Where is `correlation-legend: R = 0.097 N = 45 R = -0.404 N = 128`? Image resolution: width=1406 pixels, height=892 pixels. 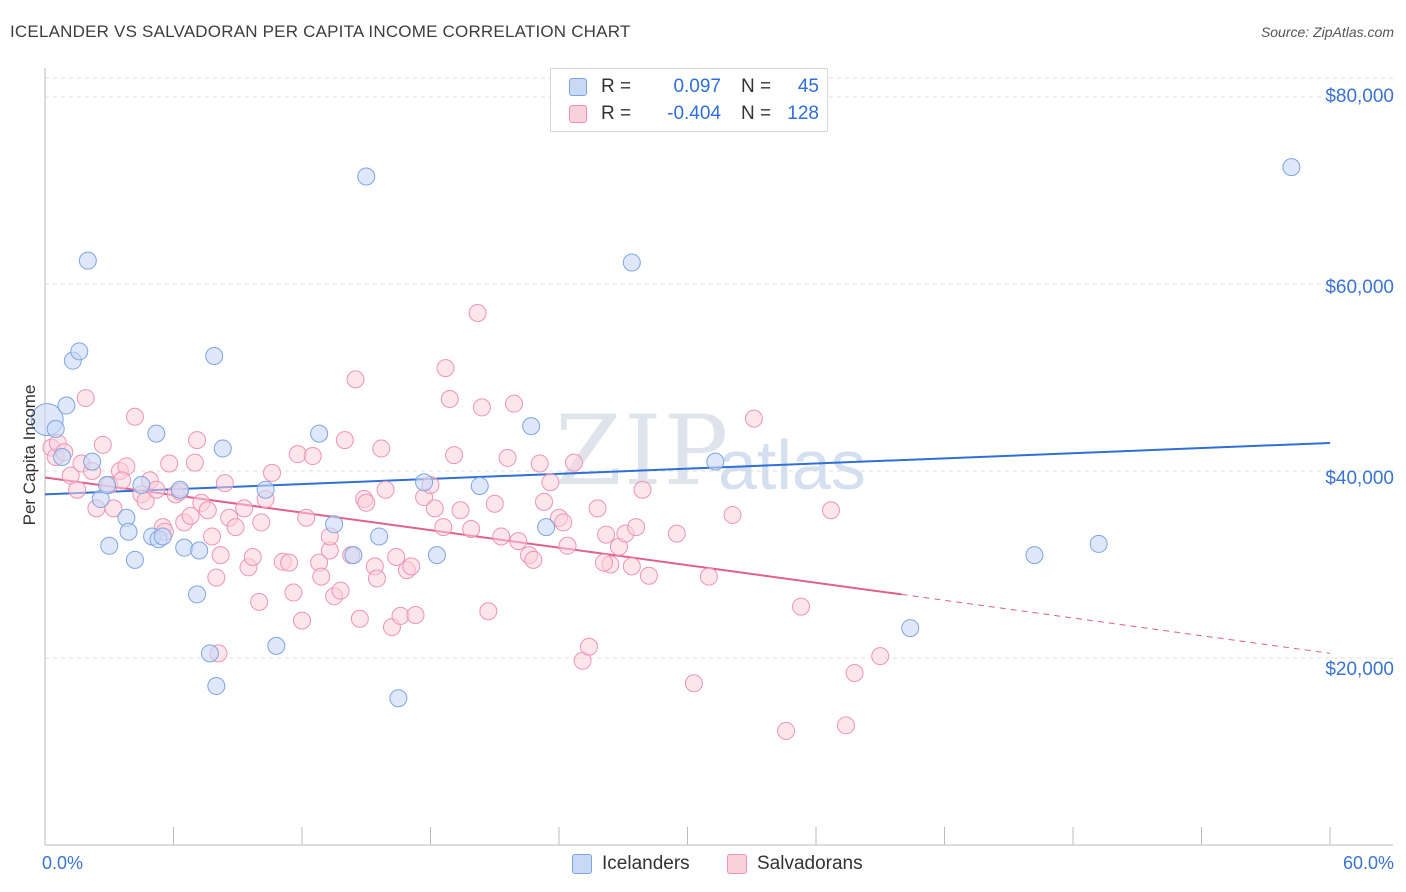
correlation-legend: R = 0.097 N = 45 R = -0.404 N = 128 is located at coordinates (689, 100).